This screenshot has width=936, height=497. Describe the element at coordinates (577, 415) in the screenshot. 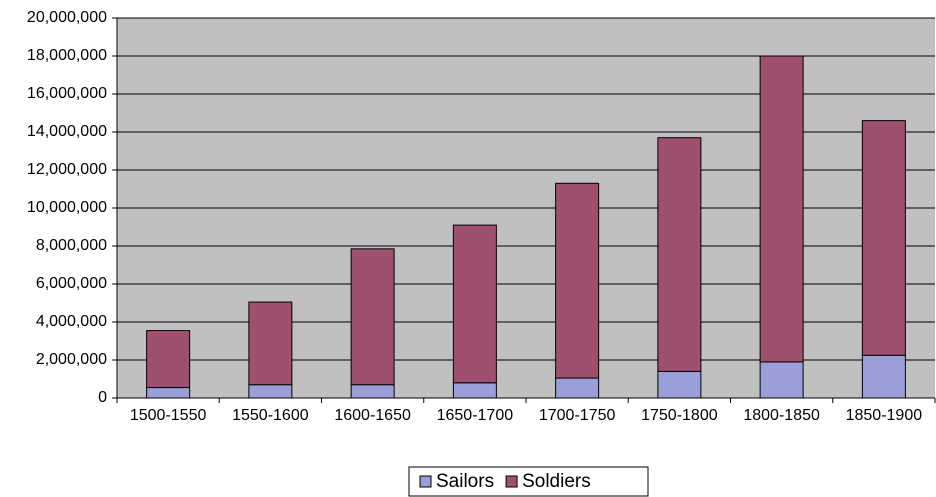

I see `x-tick-label: 1700-1750` at that location.